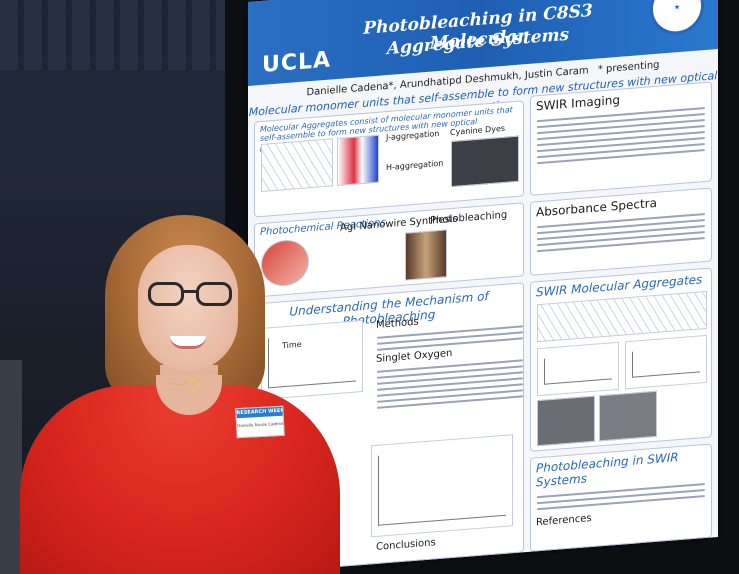 The image size is (739, 574). I want to click on swir-chart-b, so click(666, 362).